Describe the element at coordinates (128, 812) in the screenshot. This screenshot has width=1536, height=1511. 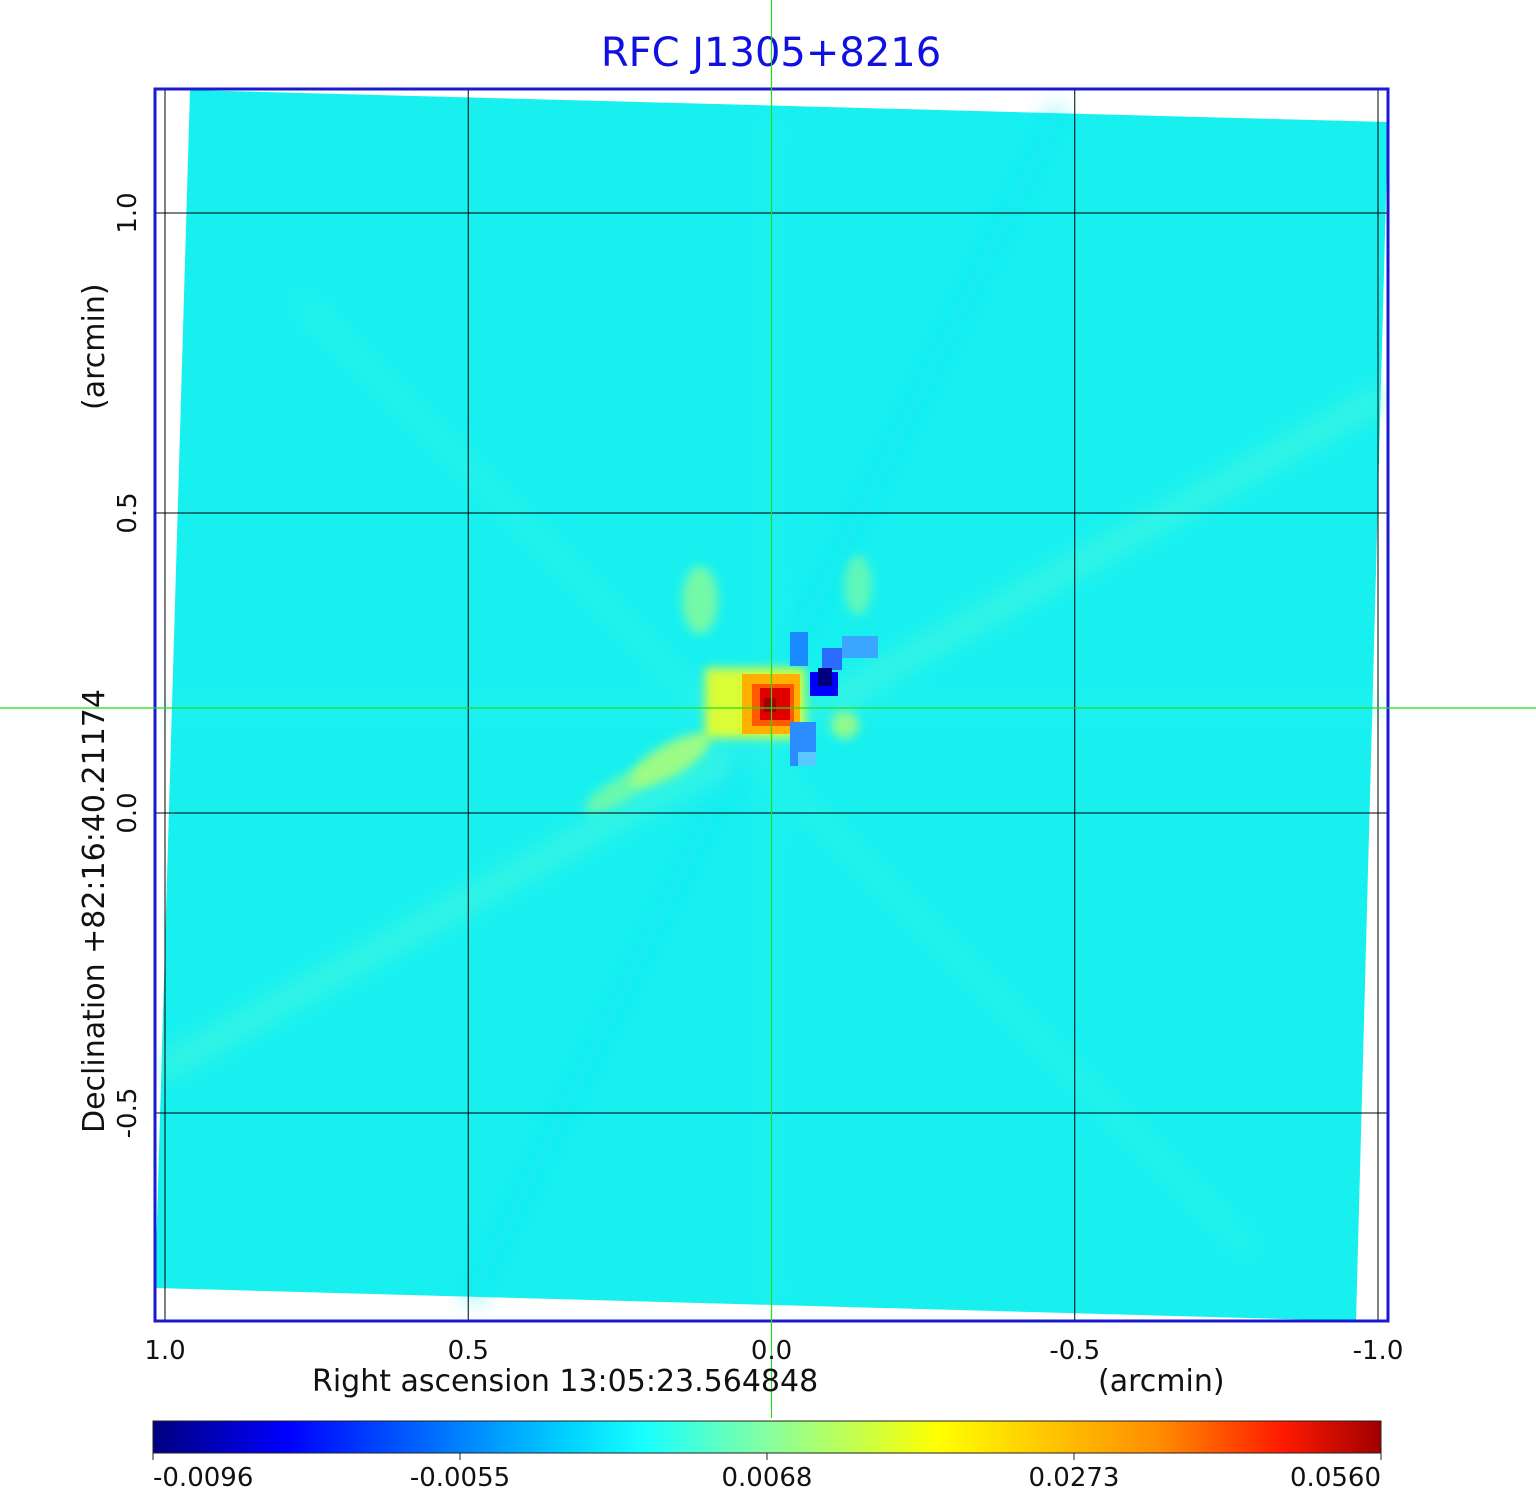
I see `y-tick-label: 0.0` at that location.